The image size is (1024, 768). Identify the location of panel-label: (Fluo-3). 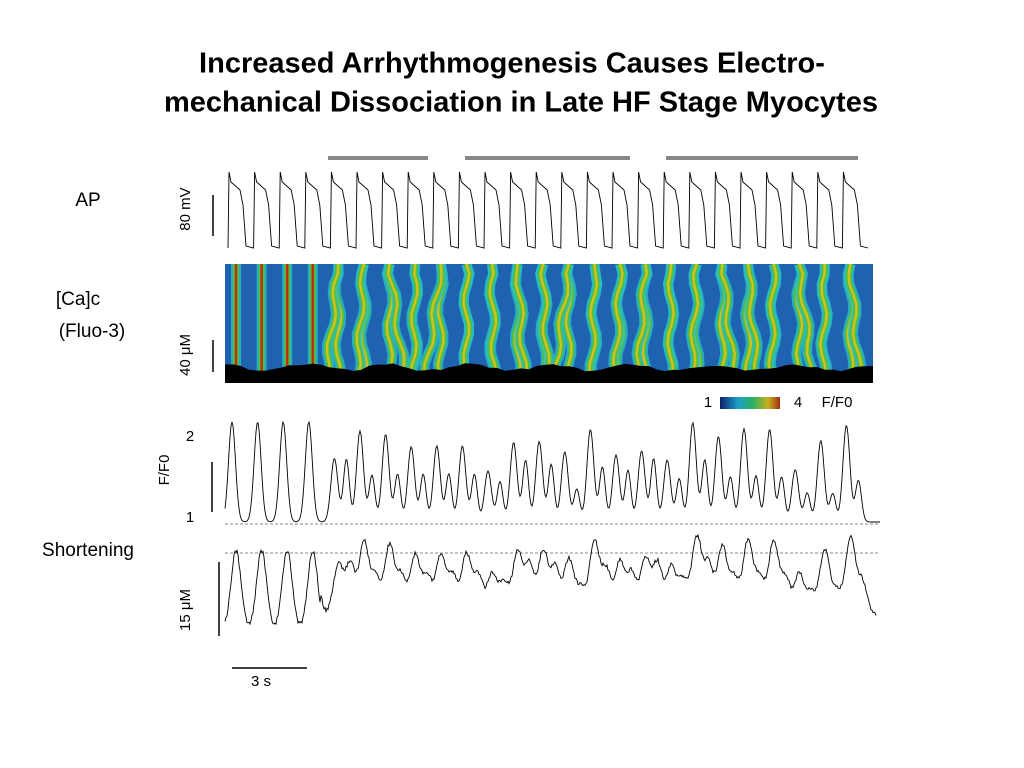
(92, 331).